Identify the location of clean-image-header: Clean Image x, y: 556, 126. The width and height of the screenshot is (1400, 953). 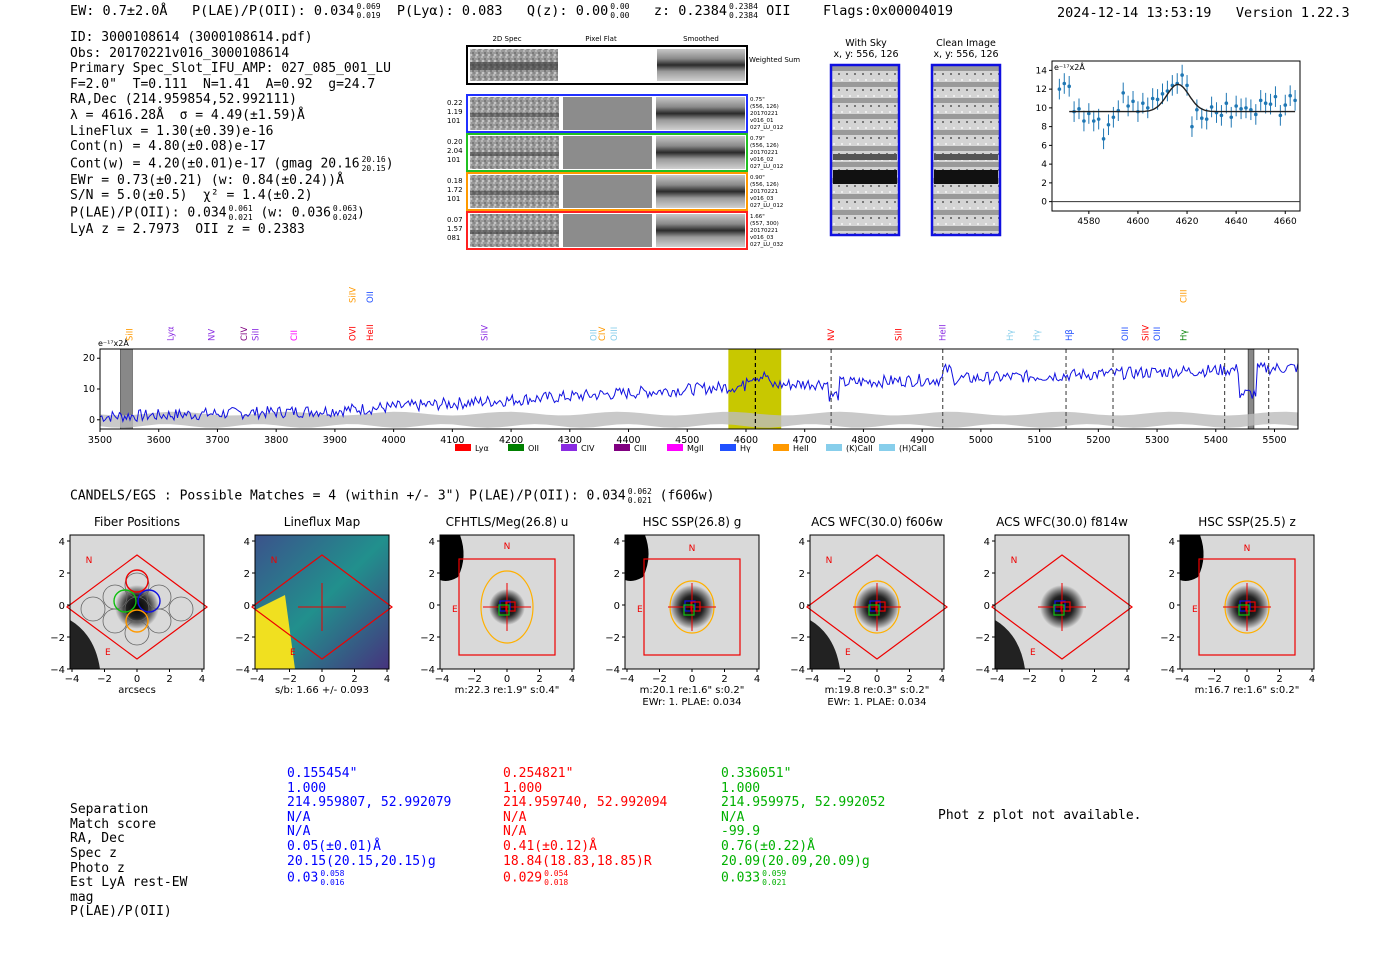
(966, 49).